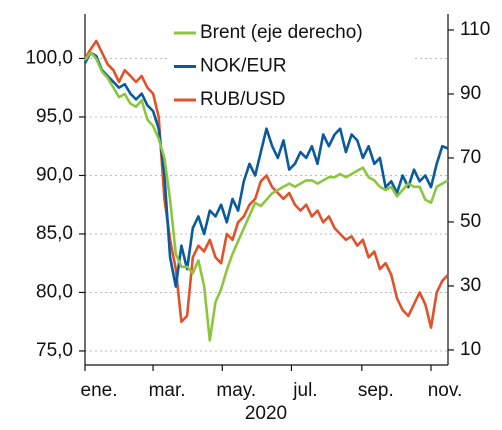 The width and height of the screenshot is (502, 430). What do you see at coordinates (445, 390) in the screenshot?
I see `x-tick-label: nov.` at bounding box center [445, 390].